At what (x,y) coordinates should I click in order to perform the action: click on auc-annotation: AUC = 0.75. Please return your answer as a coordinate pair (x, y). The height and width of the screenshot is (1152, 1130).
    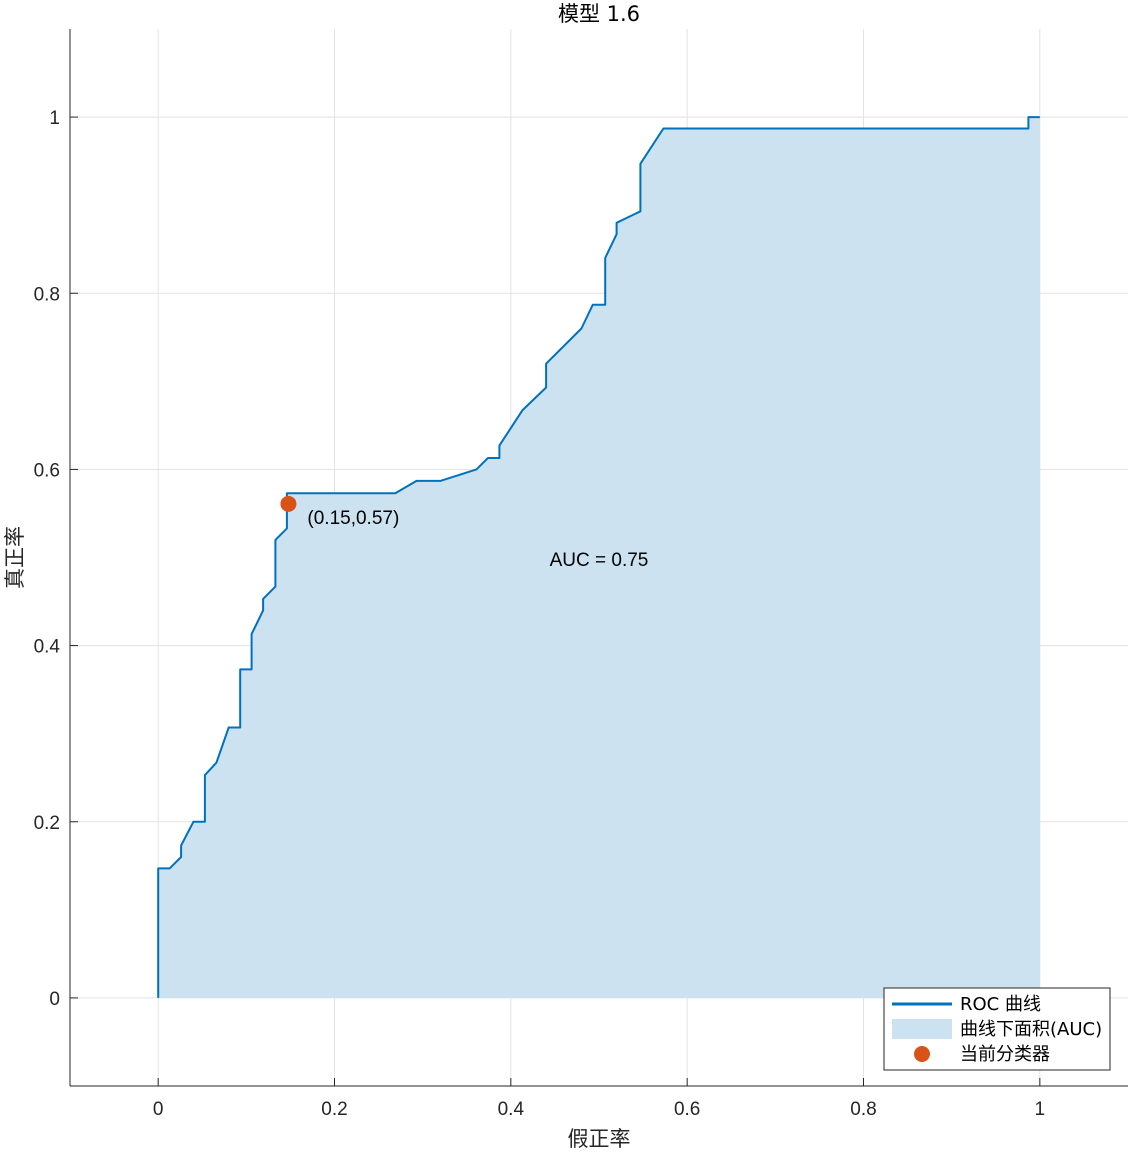
    Looking at the image, I should click on (599, 560).